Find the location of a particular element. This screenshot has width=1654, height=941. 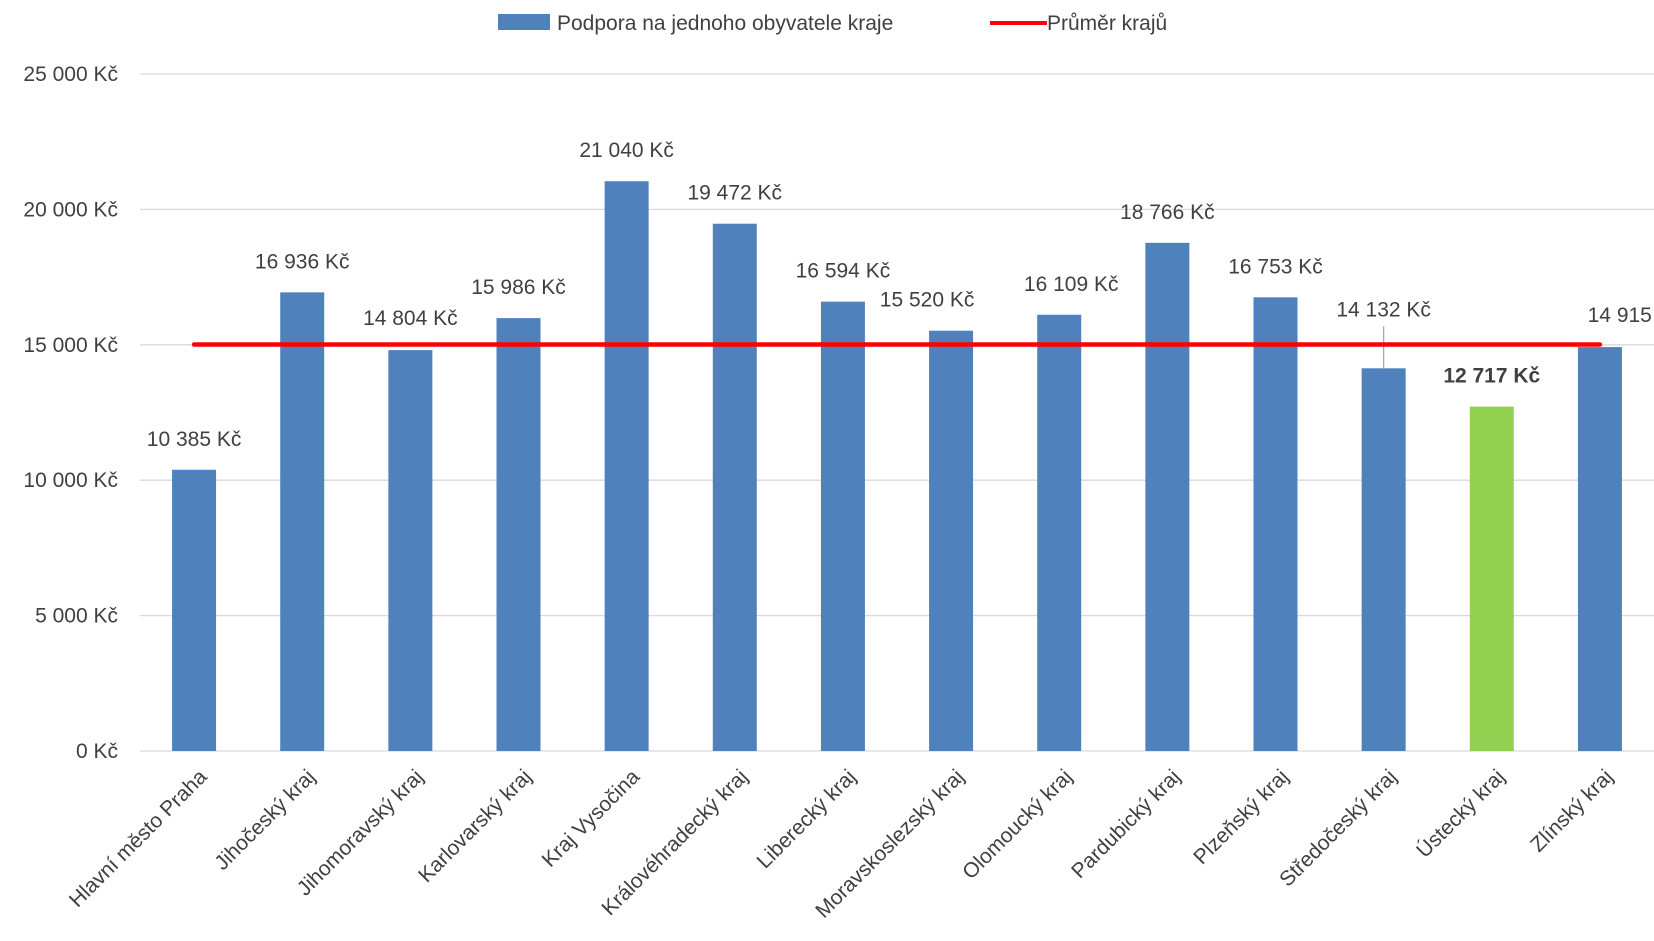

data-label: 16 936 Kč is located at coordinates (302, 261).